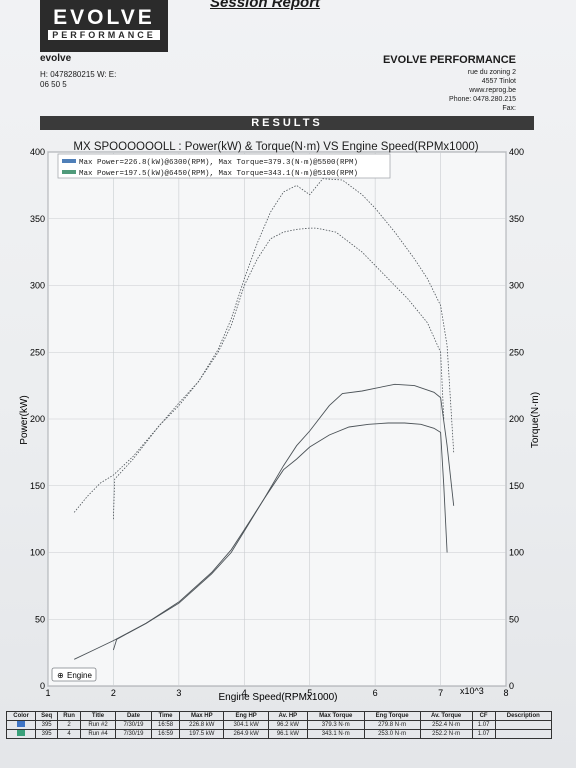  I want to click on legend-swatch-run2, so click(69, 161).